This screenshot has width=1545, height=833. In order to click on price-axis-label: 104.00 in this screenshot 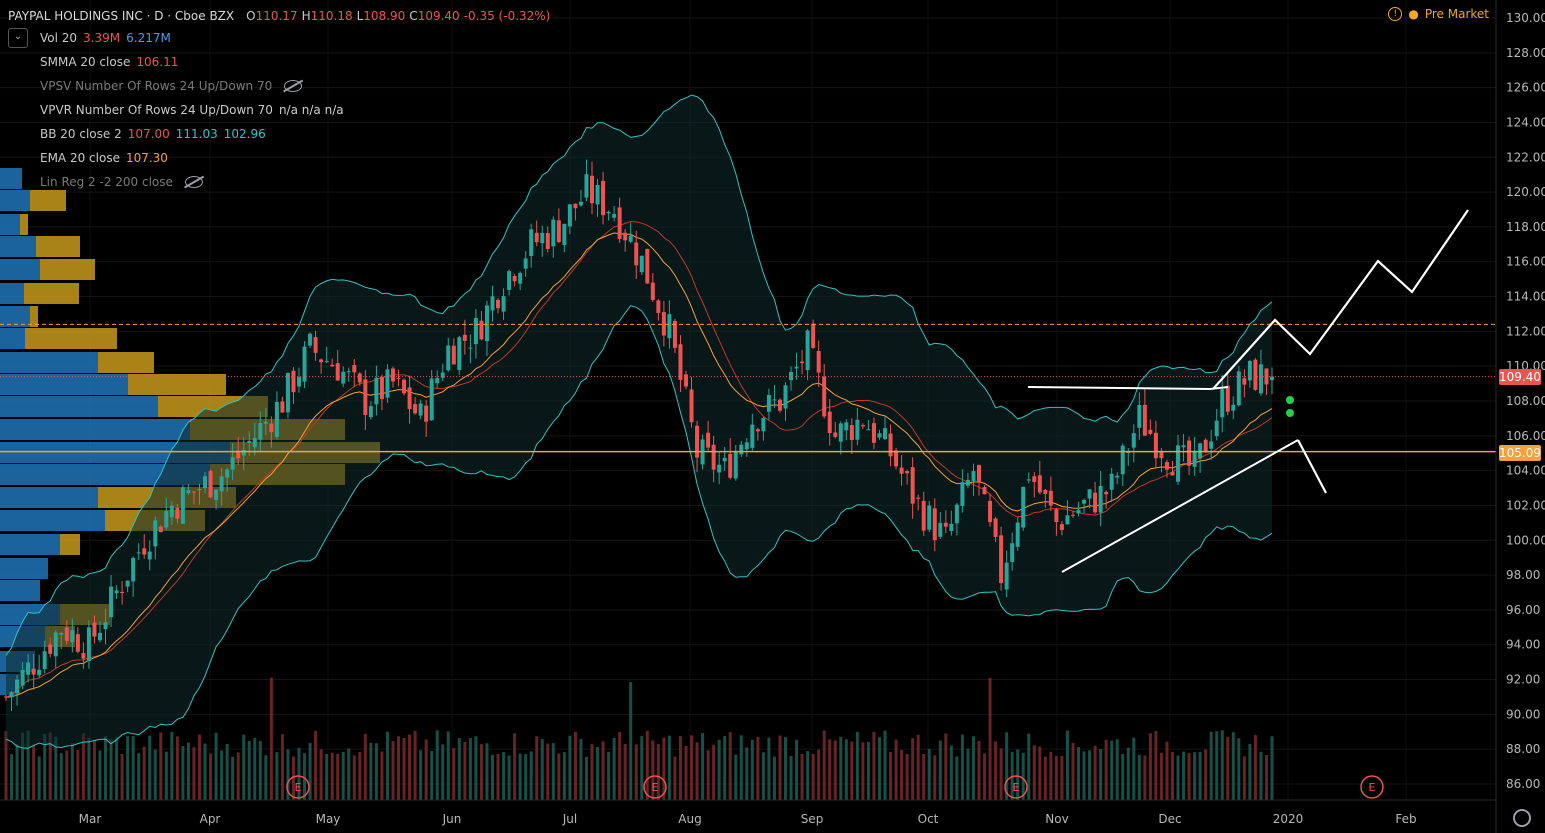, I will do `click(1525, 471)`.